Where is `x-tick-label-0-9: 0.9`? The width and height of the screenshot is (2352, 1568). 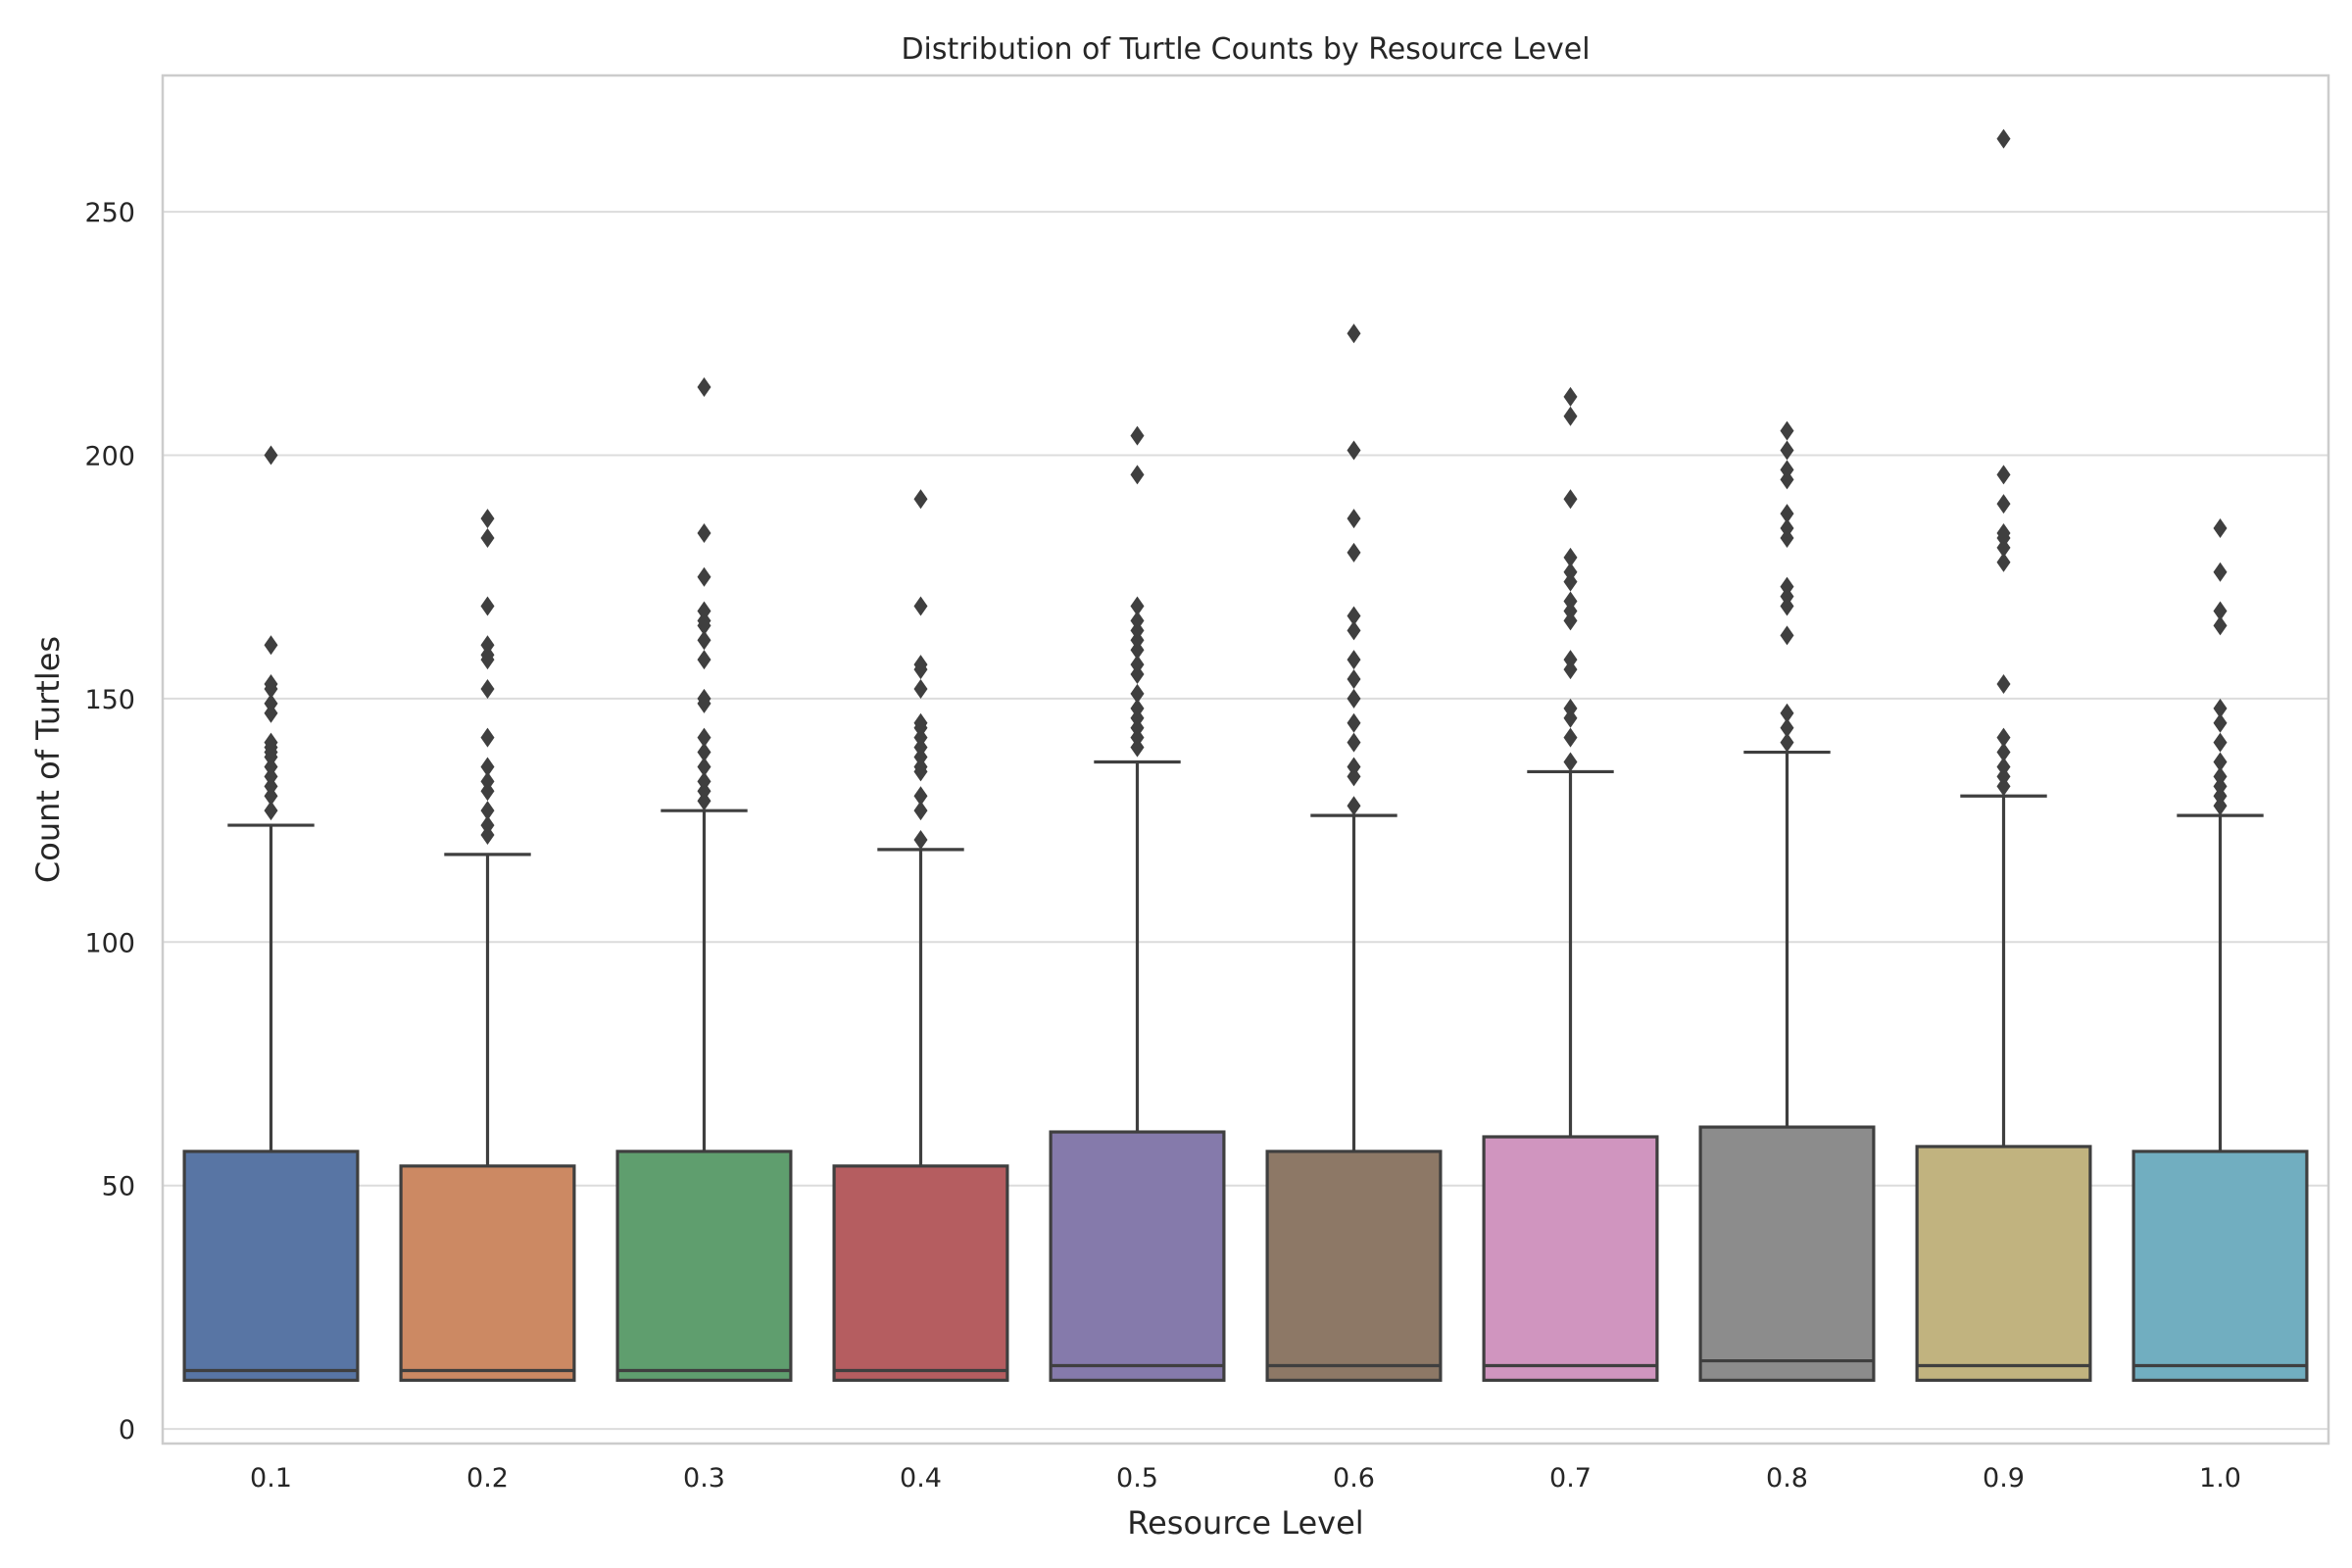 x-tick-label-0-9: 0.9 is located at coordinates (2004, 1478).